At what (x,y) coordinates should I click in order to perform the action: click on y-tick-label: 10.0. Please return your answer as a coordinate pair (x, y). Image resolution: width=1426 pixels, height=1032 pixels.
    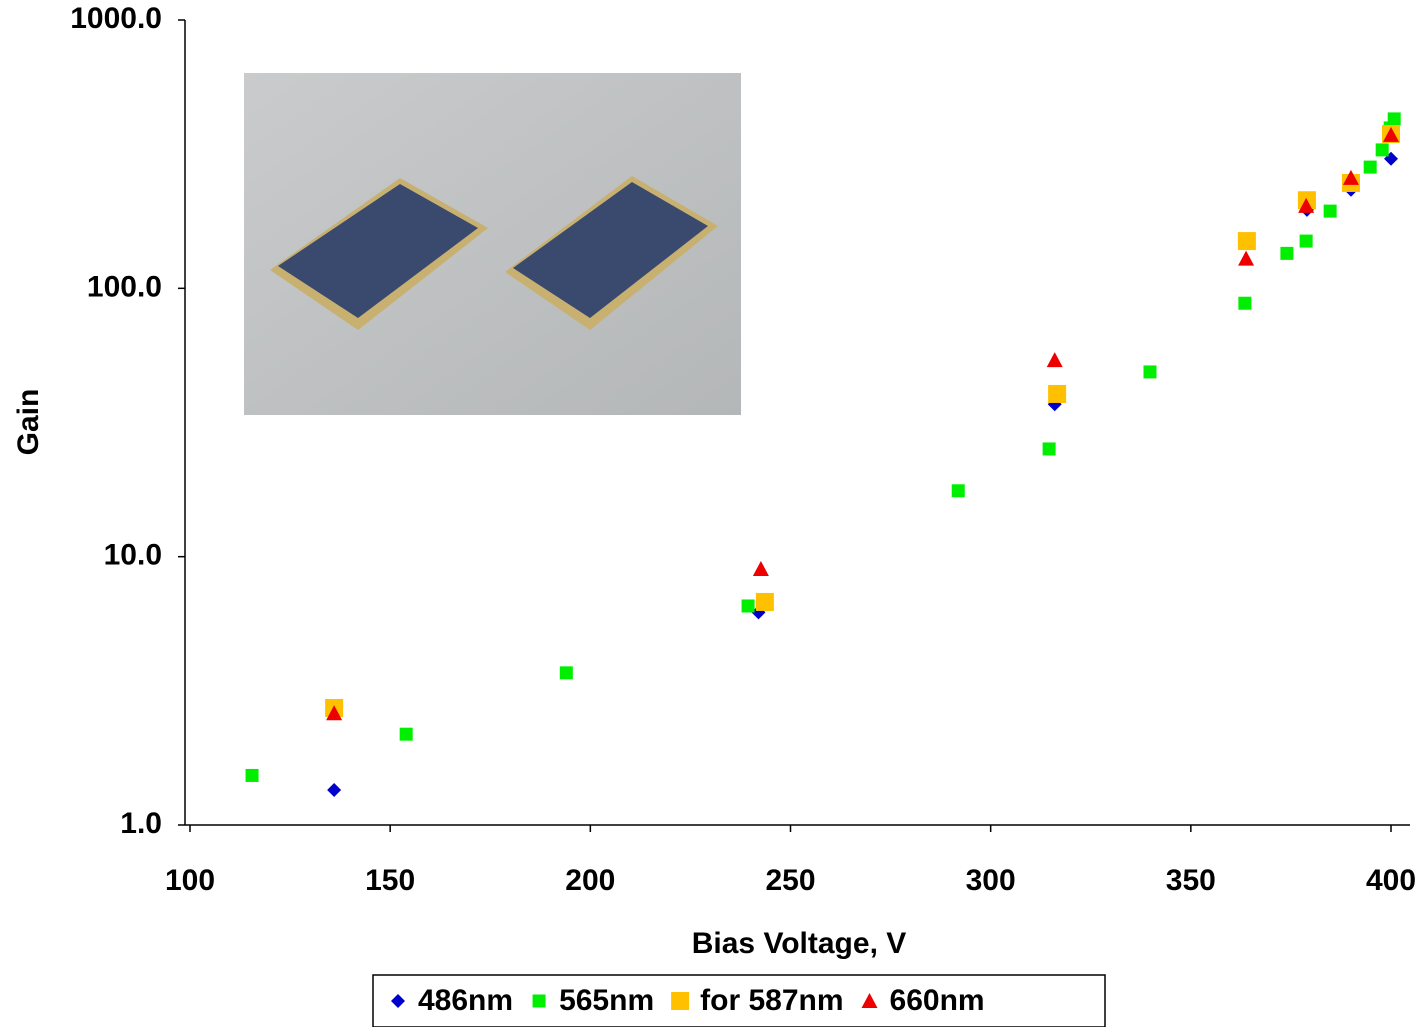
    Looking at the image, I should click on (133, 555).